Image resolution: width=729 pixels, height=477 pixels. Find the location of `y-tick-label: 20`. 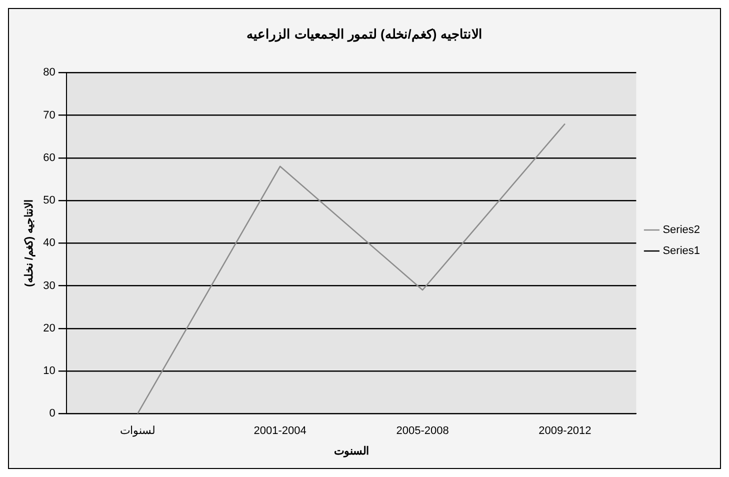

y-tick-label: 20 is located at coordinates (49, 328).